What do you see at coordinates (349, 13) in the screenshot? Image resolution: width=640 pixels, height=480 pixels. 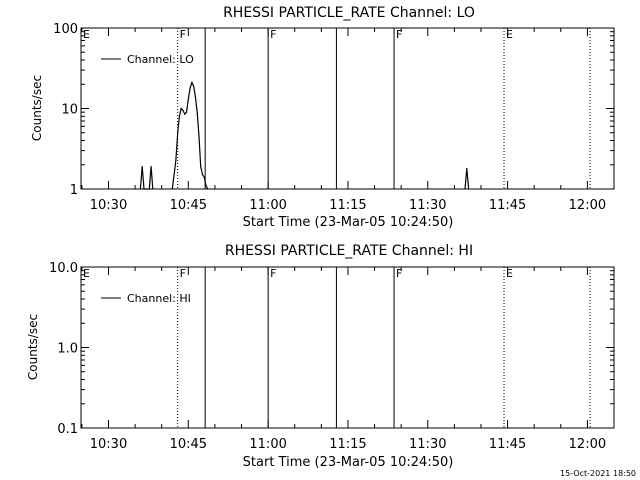 I see `chart-title: RHESSI PARTICLE_RATE Channel: LO` at bounding box center [349, 13].